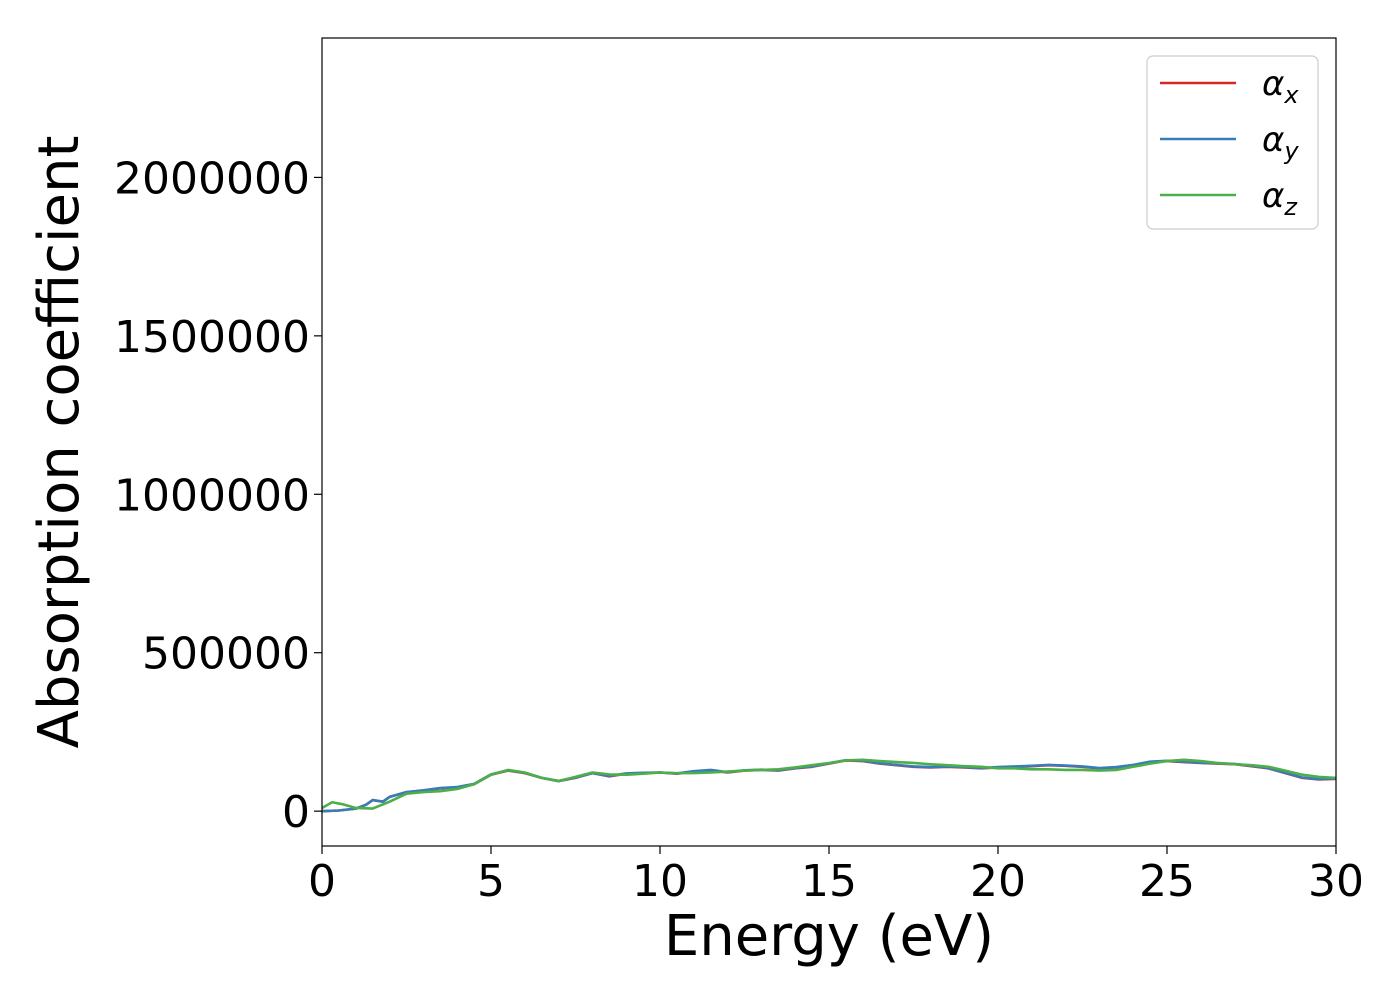  Describe the element at coordinates (212, 495) in the screenshot. I see `y-tick-label: 1000000` at that location.